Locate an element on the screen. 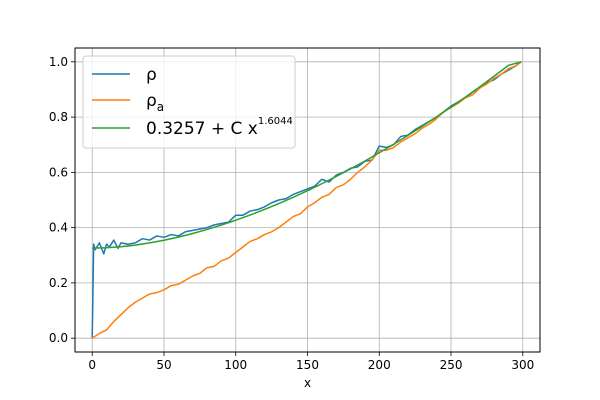 Image resolution: width=600 pixels, height=400 pixels. x-tick-label: 100 is located at coordinates (235, 365).